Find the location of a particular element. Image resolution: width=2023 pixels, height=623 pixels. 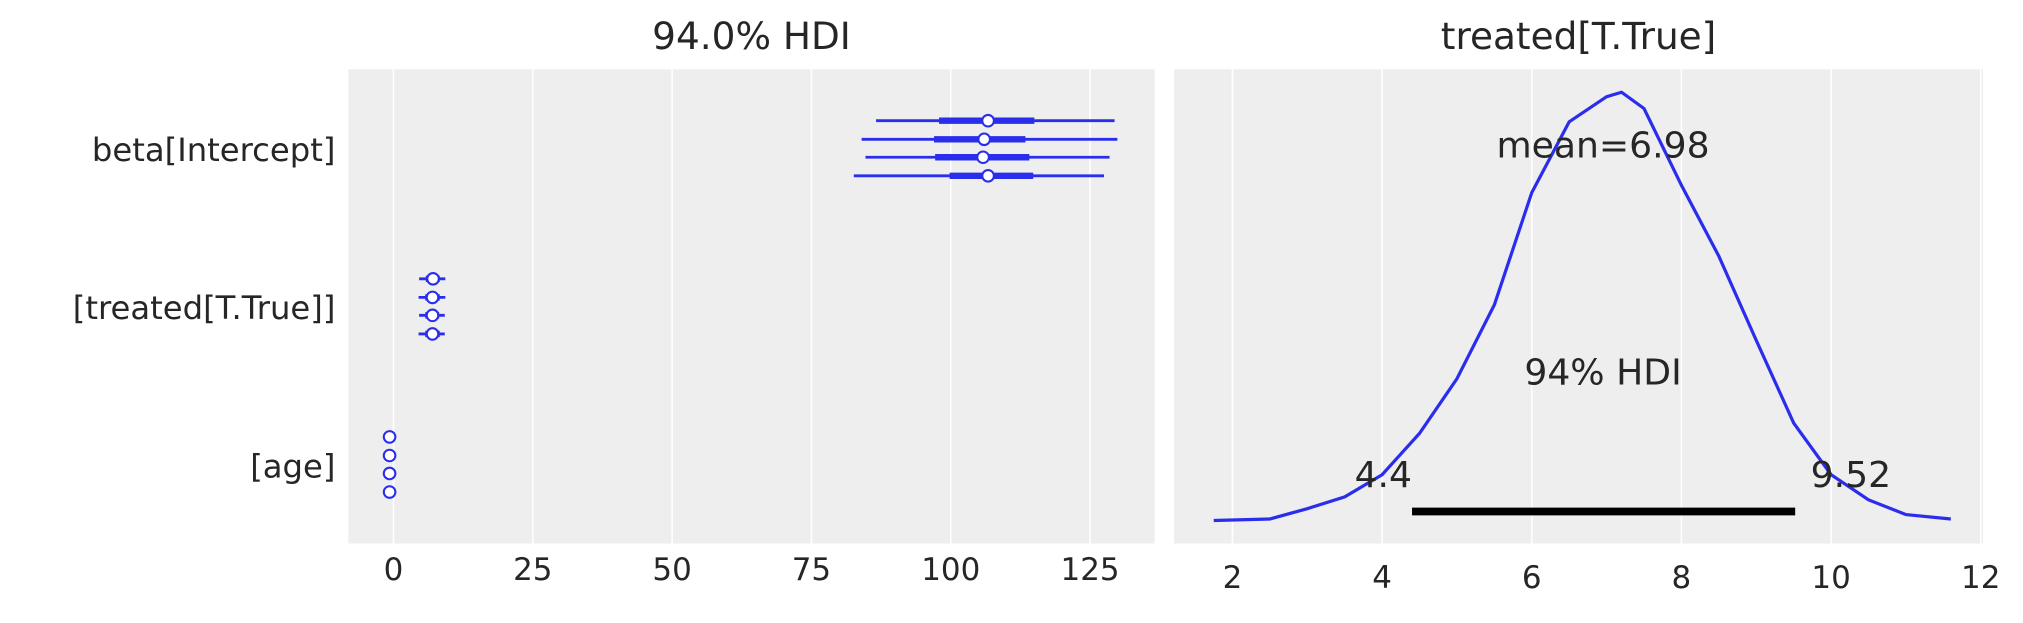

hdi-low-label: 4.4 is located at coordinates (1383, 475).